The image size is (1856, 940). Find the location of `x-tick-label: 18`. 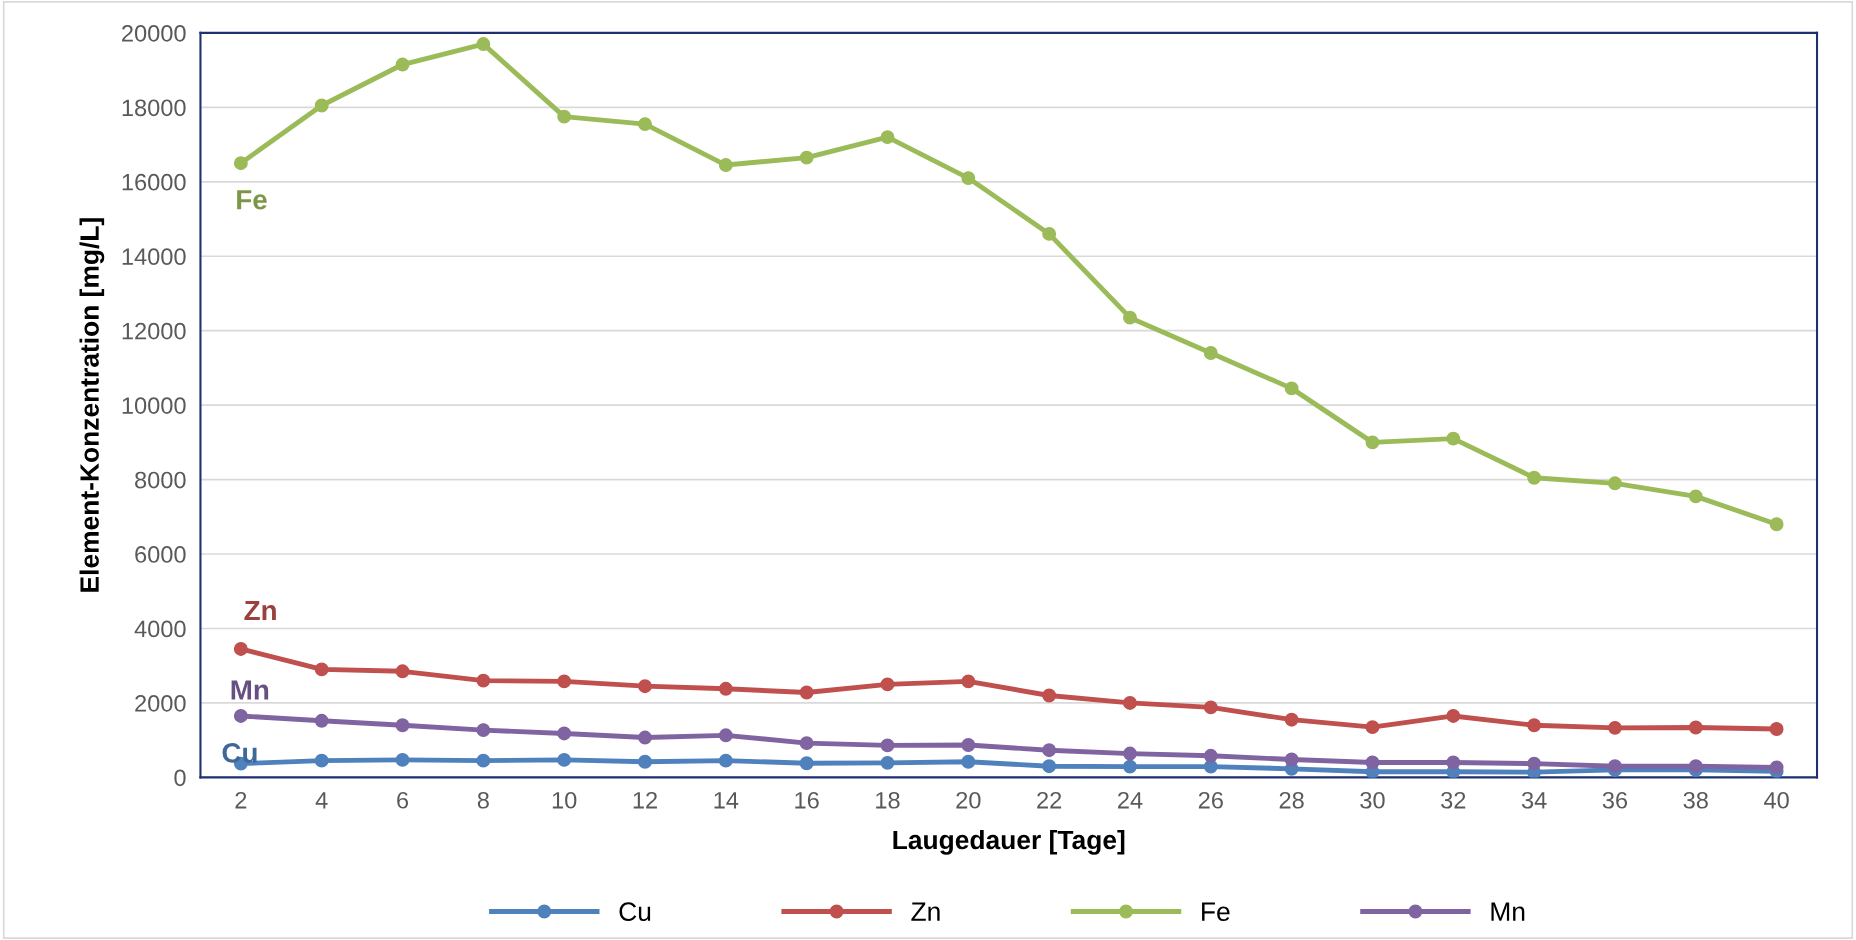

x-tick-label: 18 is located at coordinates (888, 800).